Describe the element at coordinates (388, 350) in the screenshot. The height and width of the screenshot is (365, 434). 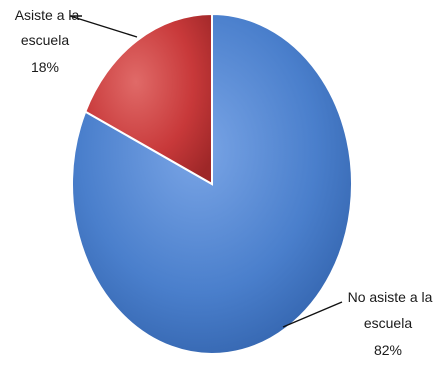
I see `slice-1-percent-label: 82%` at that location.